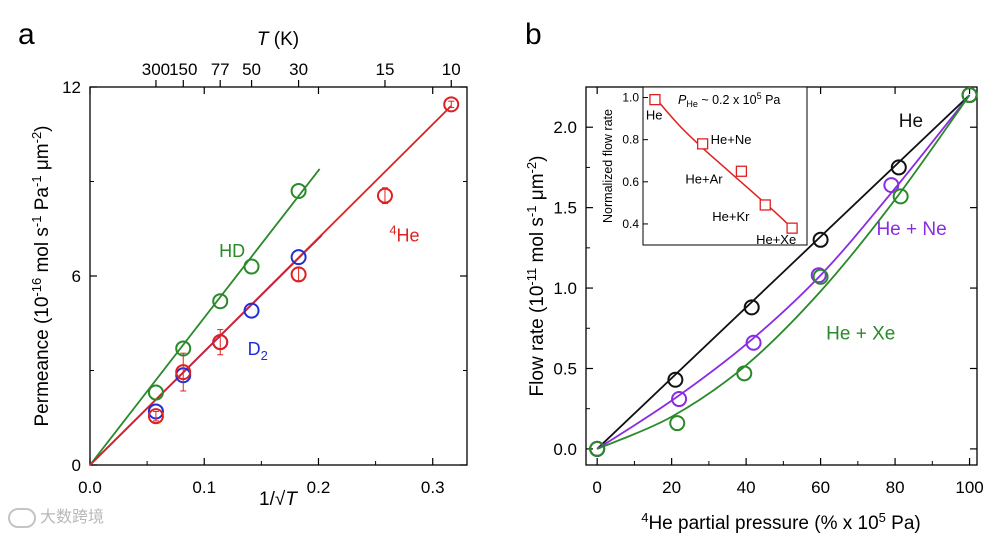 The height and width of the screenshot is (535, 993). What do you see at coordinates (298, 257) in the screenshot?
I see `data-point-d2` at bounding box center [298, 257].